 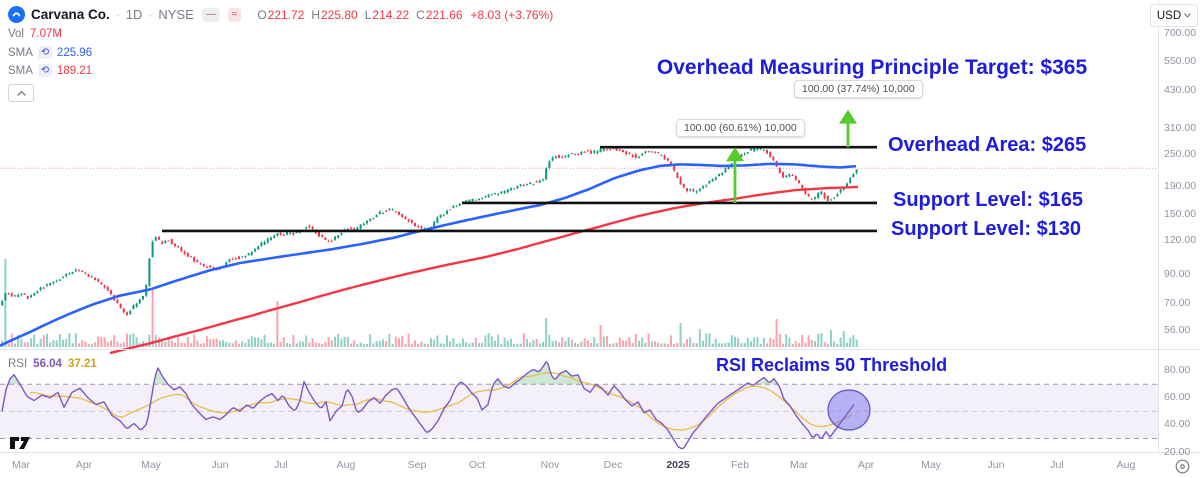 I want to click on rsi-line, so click(x=428, y=405).